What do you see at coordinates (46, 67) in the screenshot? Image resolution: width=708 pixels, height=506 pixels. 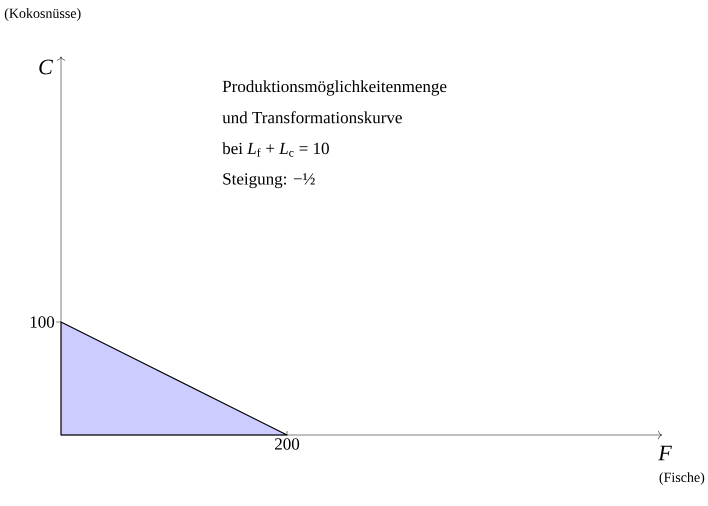 I see `text: C` at bounding box center [46, 67].